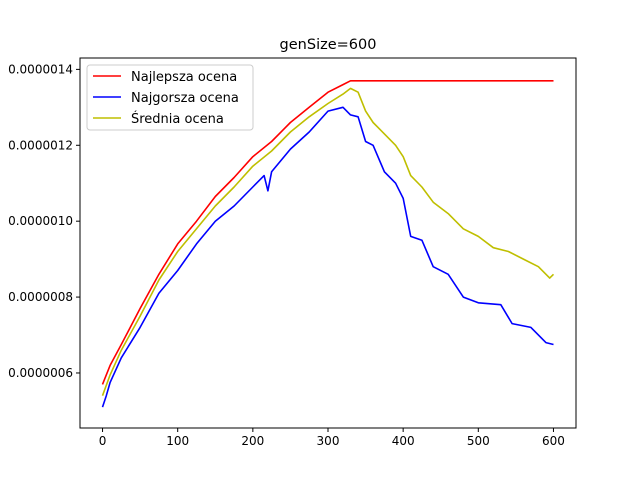 The image size is (640, 480). Describe the element at coordinates (185, 98) in the screenshot. I see `legend-label-1: Najgorsza ocena` at that location.